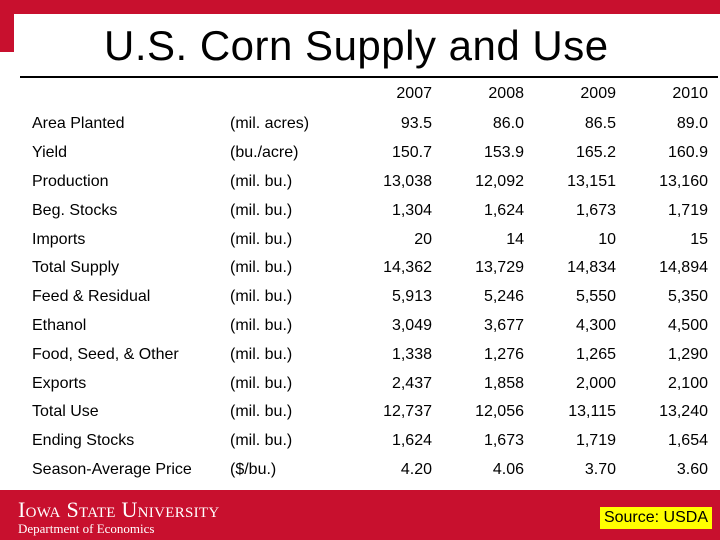  Describe the element at coordinates (423, 239) in the screenshot. I see `row-value: 20` at that location.